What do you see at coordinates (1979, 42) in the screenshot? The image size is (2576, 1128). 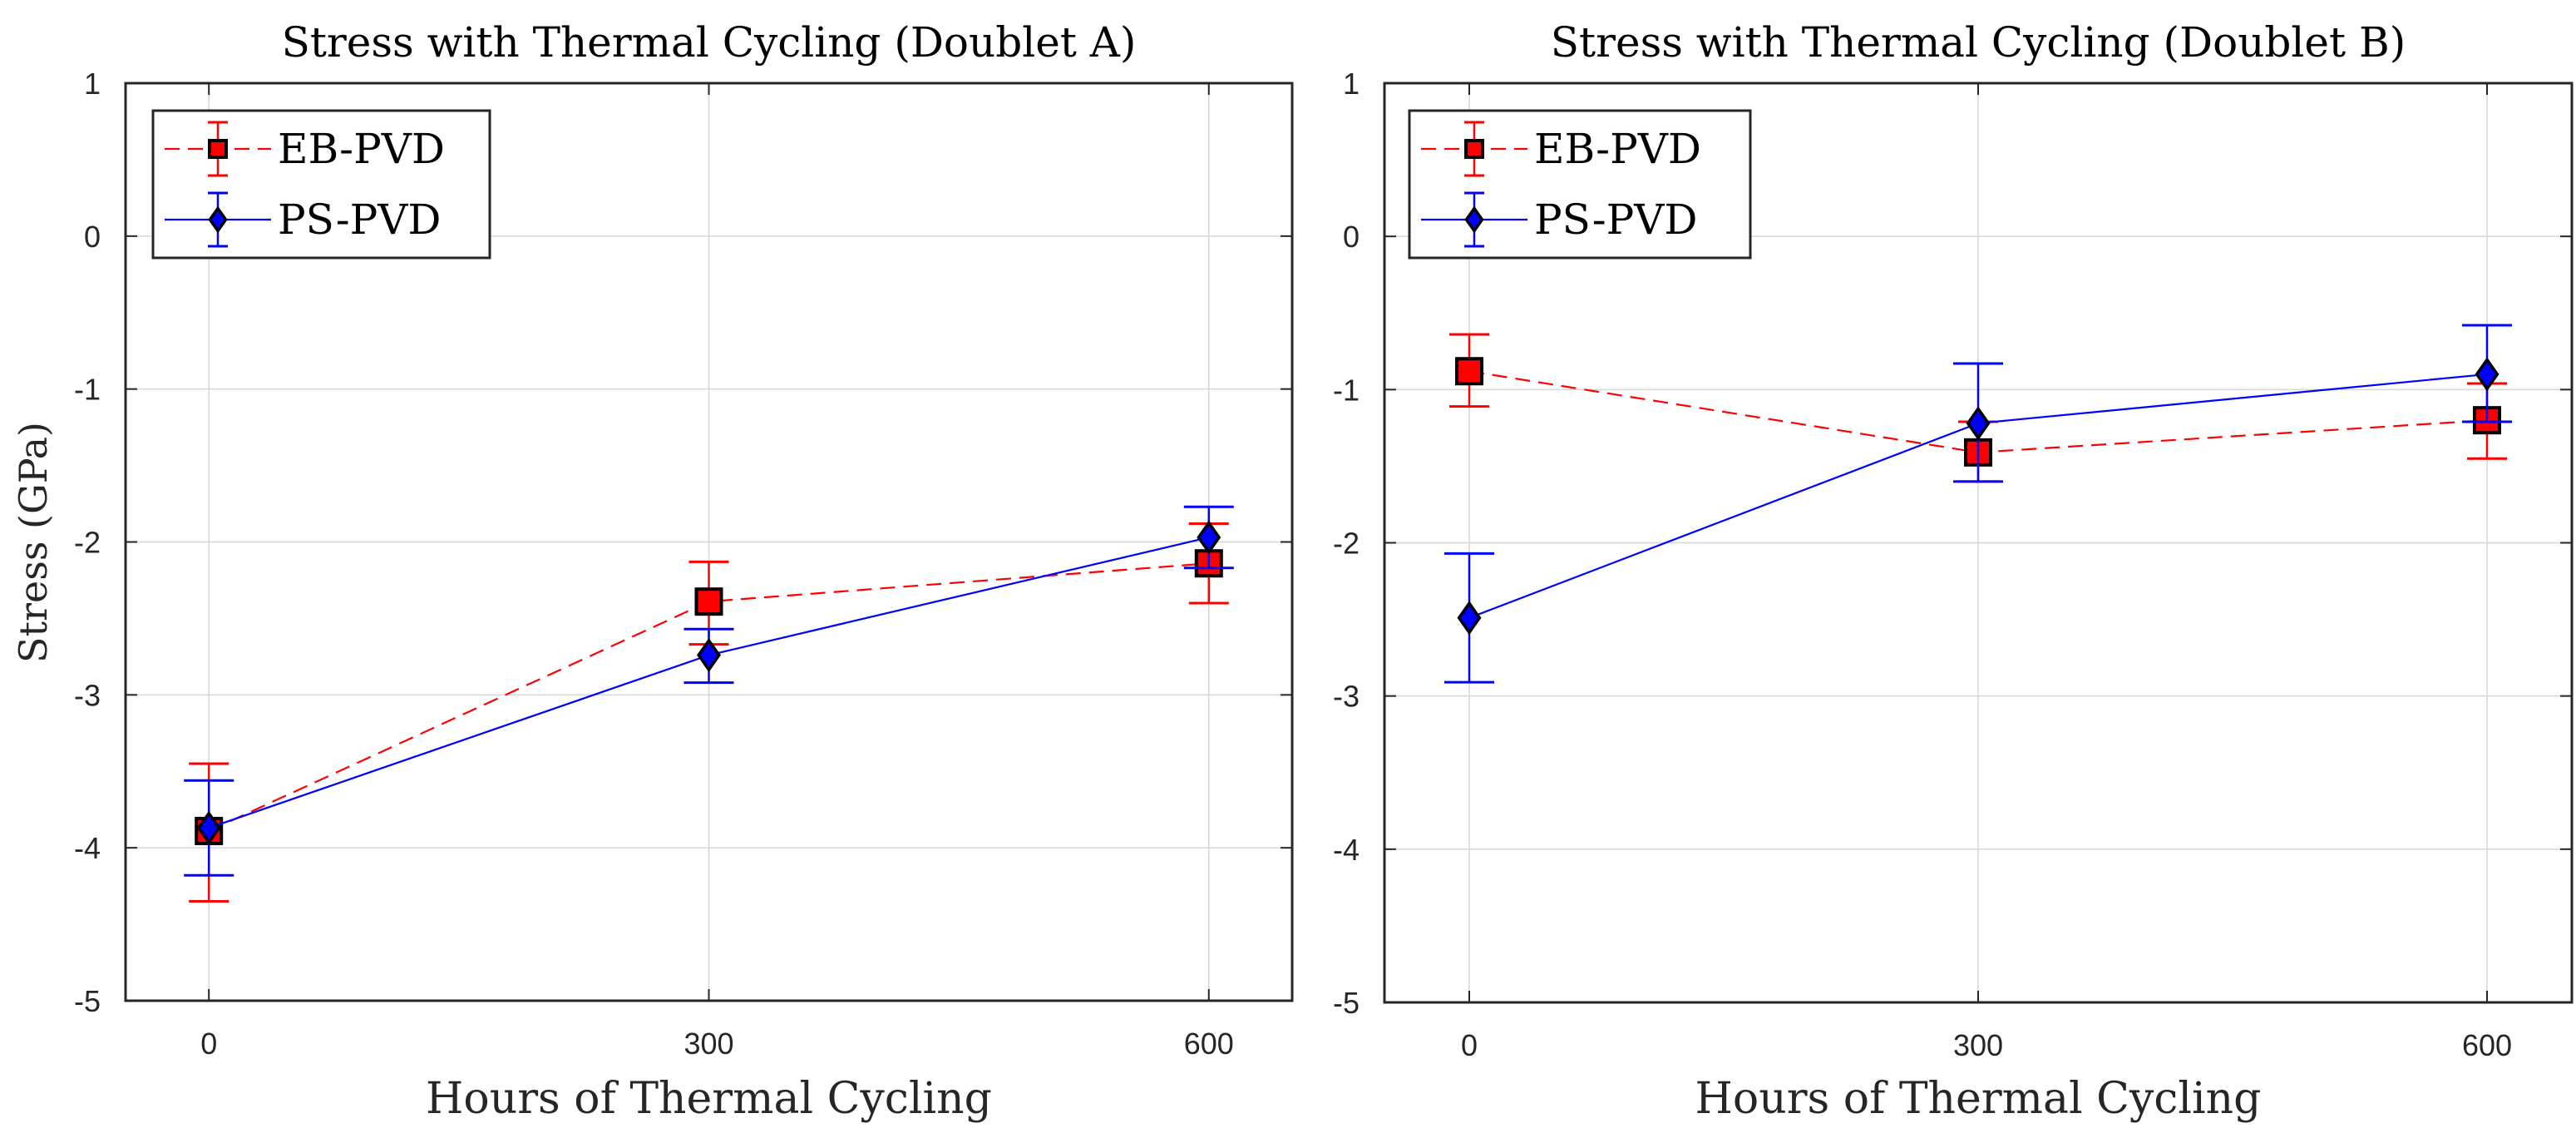 I see `chart-title: Stress with Thermal Cycling (Doublet B)` at bounding box center [1979, 42].